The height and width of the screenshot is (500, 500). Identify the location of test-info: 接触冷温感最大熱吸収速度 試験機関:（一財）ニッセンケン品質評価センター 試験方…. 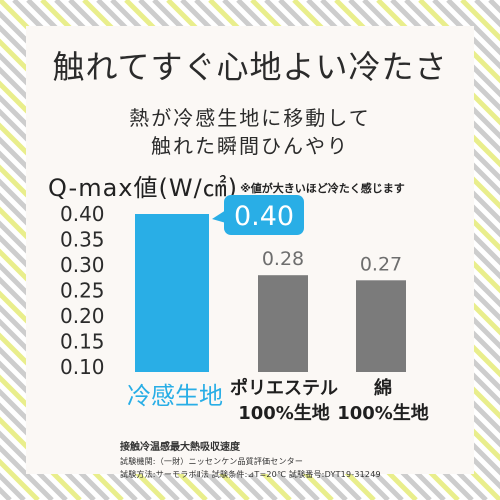
(250, 460).